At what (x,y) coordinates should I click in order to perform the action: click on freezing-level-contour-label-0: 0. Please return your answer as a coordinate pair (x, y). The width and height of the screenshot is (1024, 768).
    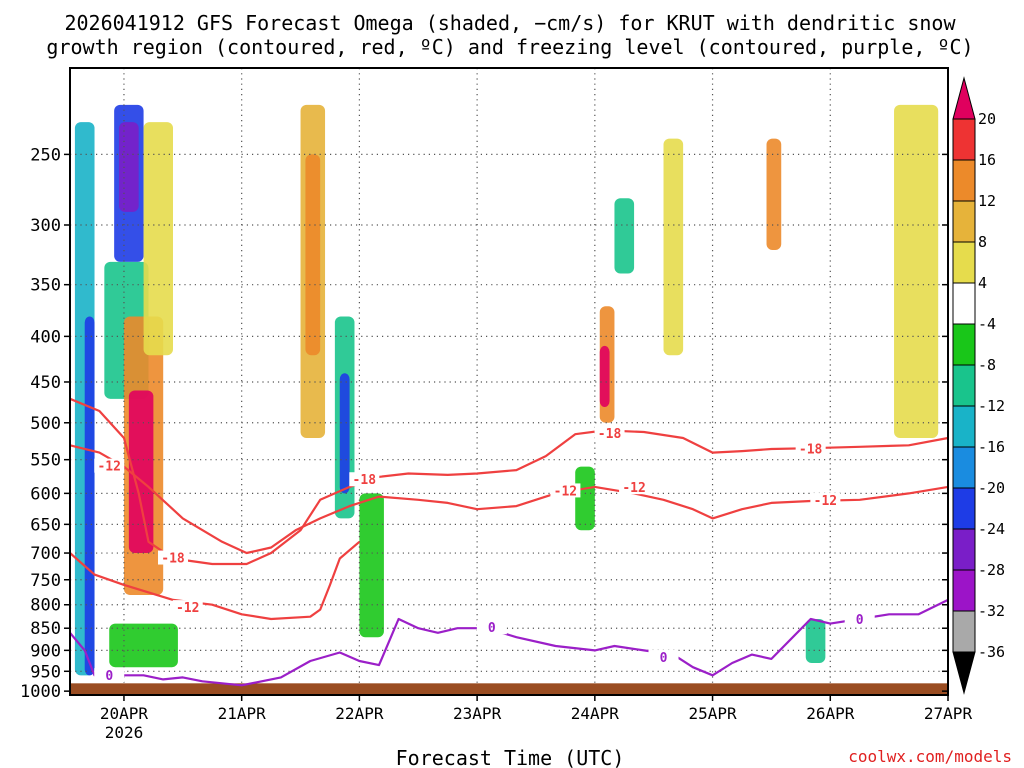
    Looking at the image, I should click on (109, 676).